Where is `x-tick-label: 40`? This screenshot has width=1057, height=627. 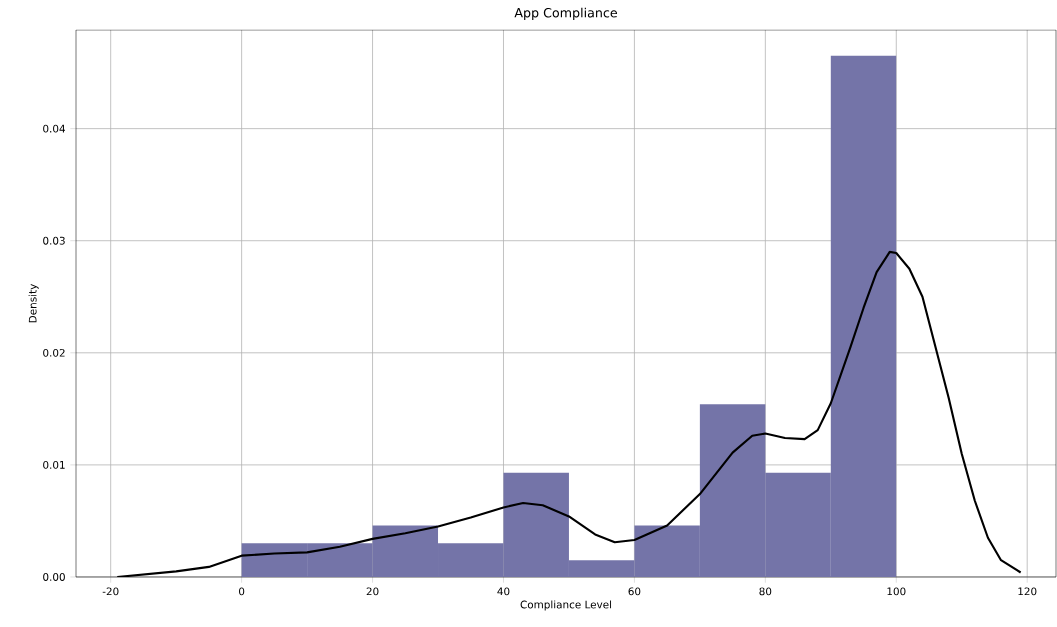 x-tick-label: 40 is located at coordinates (503, 591).